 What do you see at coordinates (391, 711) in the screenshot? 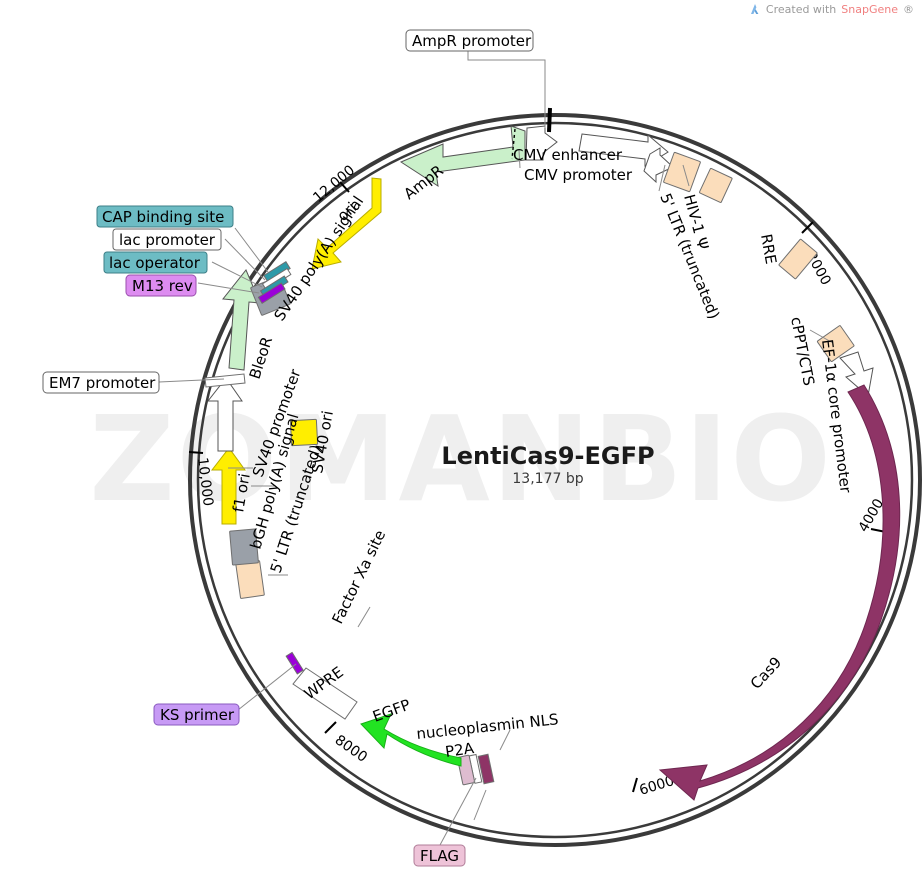
I see `label-egfp: EGFP` at bounding box center [391, 711].